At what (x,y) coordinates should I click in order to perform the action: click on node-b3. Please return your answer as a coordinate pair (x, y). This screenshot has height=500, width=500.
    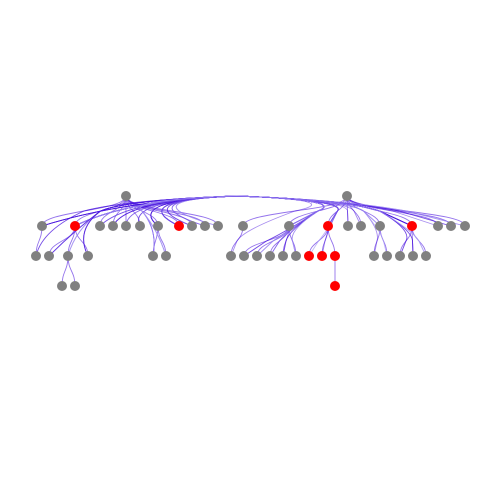
    Looking at the image, I should click on (328, 226).